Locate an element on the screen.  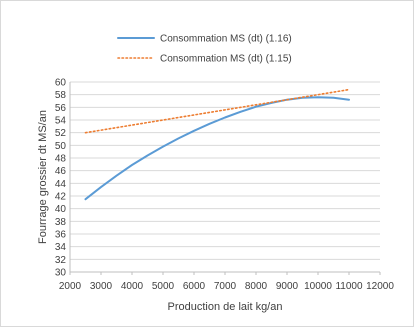
x-tick-label: 2000 is located at coordinates (70, 286).